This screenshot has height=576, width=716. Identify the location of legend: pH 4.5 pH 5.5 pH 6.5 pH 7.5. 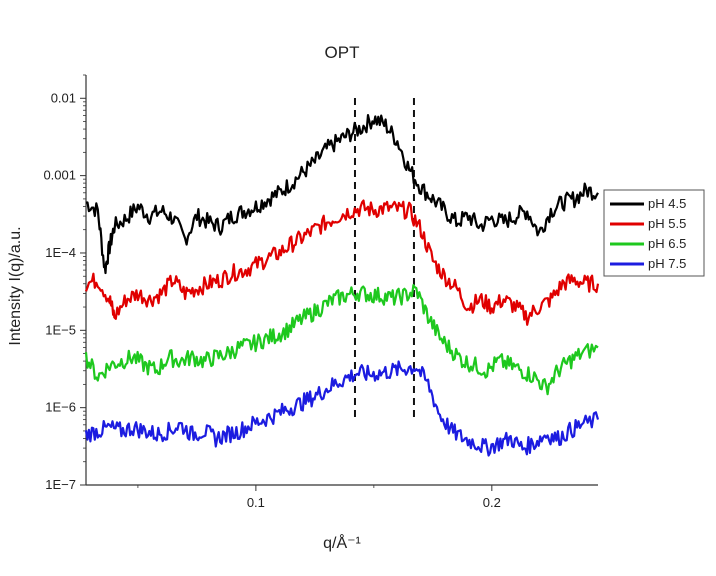
(654, 233).